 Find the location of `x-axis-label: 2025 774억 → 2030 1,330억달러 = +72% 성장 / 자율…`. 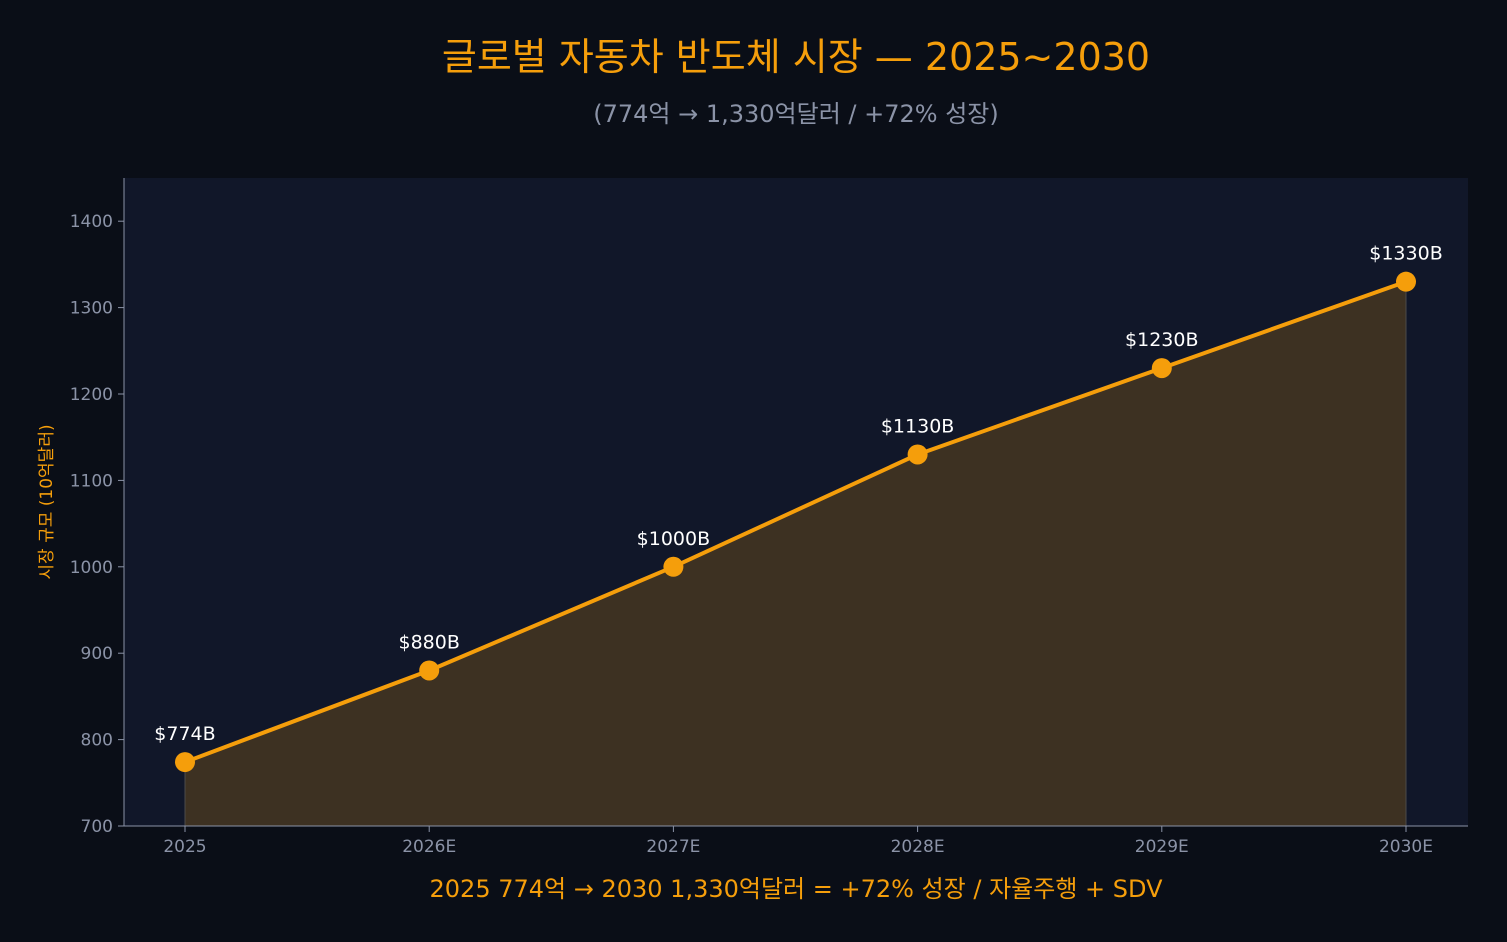

x-axis-label: 2025 774억 → 2030 1,330억달러 = +72% 성장 / 자율… is located at coordinates (797, 889).